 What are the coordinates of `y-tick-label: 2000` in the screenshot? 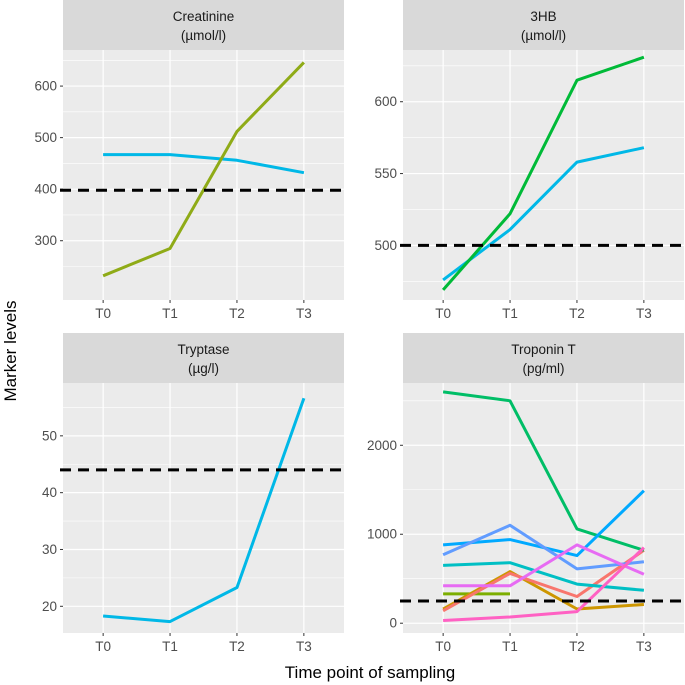 It's located at (382, 445).